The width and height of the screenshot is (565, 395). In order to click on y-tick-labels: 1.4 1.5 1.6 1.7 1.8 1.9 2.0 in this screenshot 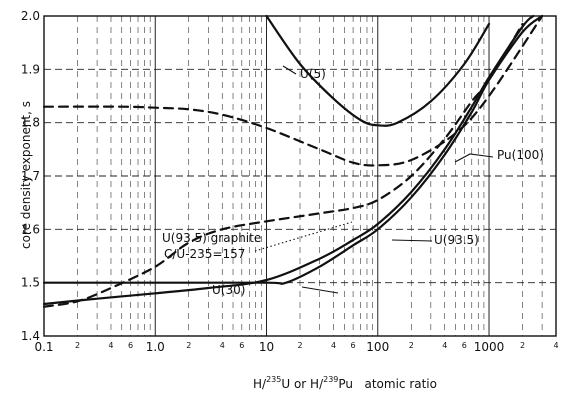, I will do `click(30, 176)`.